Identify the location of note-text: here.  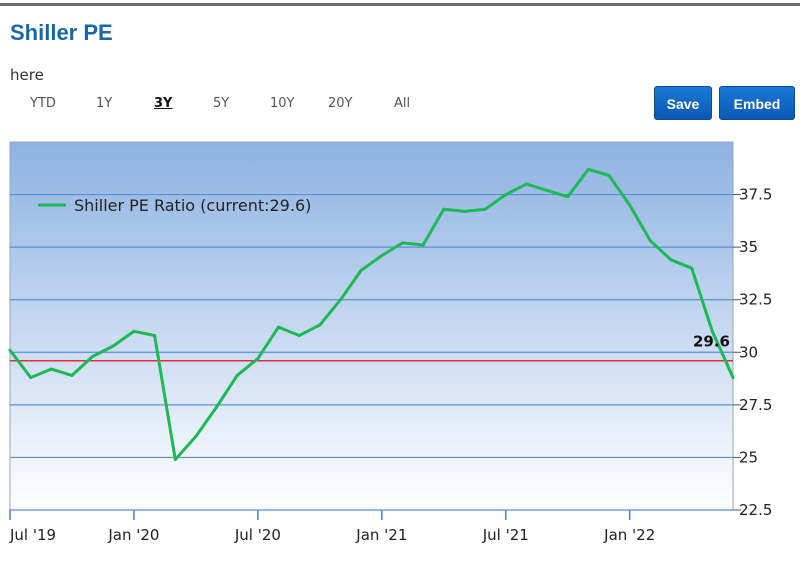
(27, 75).